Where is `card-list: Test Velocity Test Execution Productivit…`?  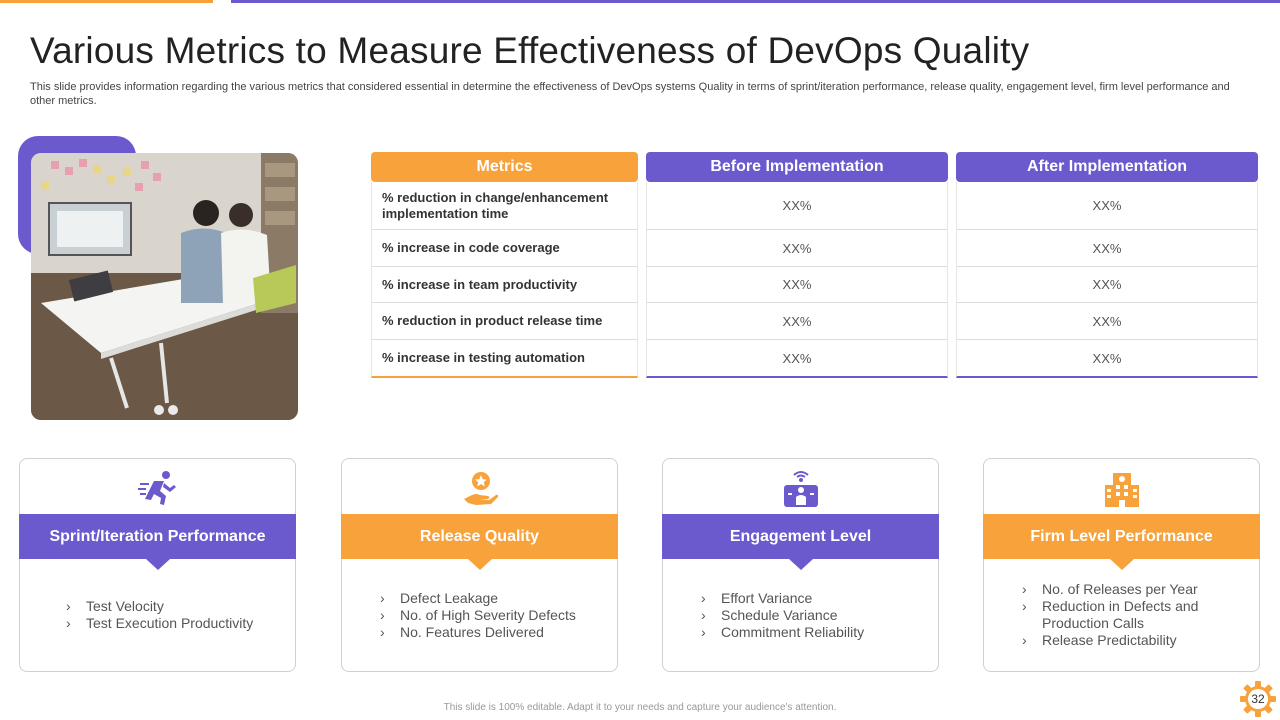 card-list: Test Velocity Test Execution Productivit… is located at coordinates (157, 615).